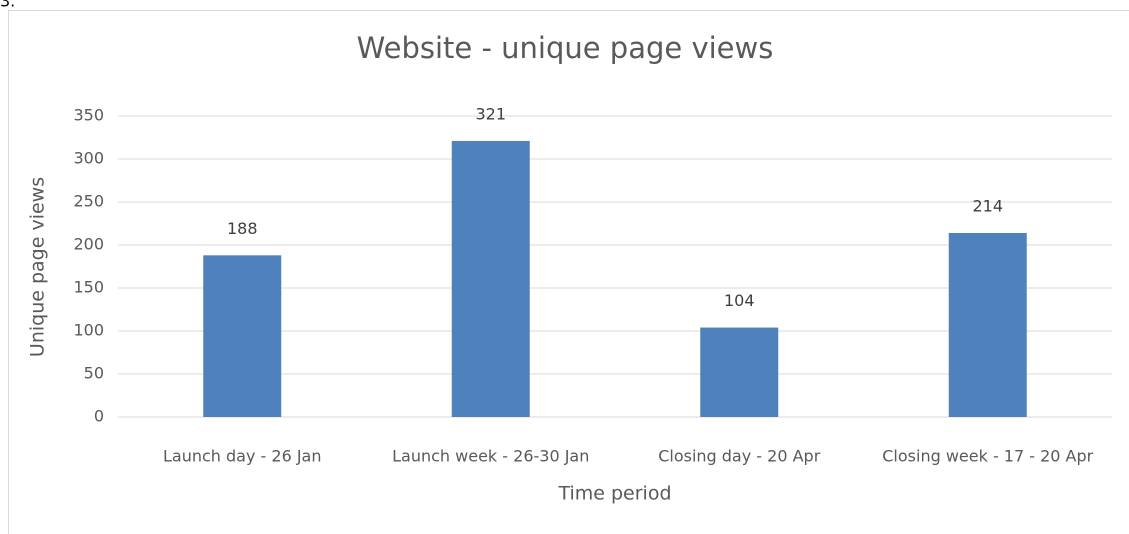 This screenshot has height=534, width=1129. I want to click on y-tick-label: 200, so click(88, 244).